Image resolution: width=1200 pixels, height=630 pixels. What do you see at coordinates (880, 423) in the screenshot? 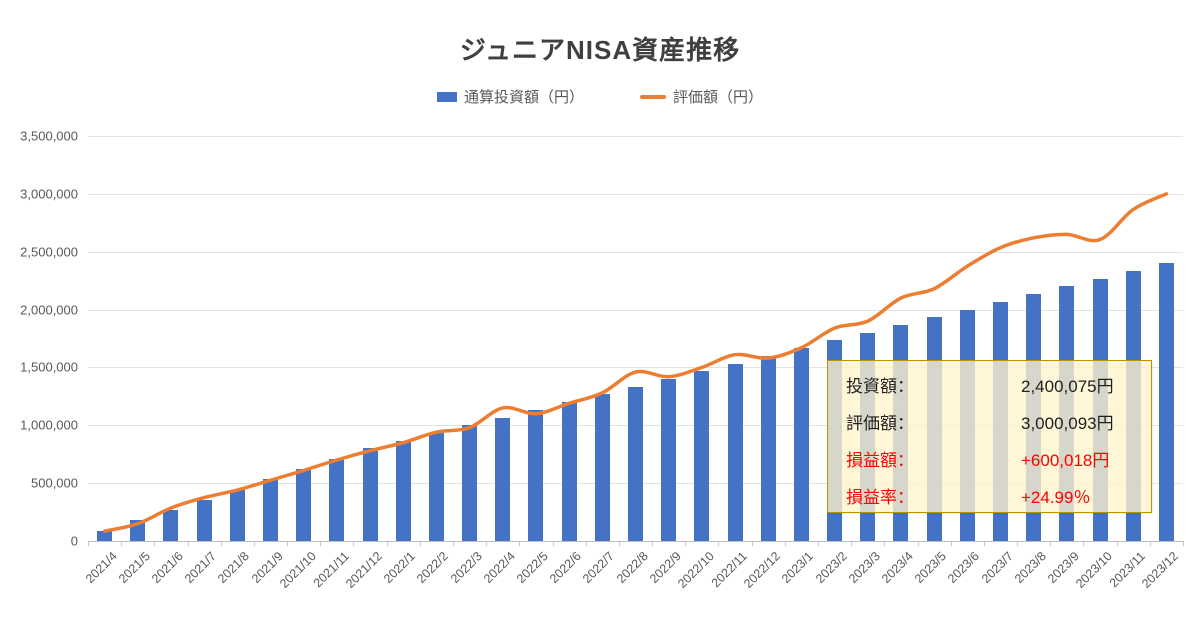
I see `info-row-label: 評価額：` at bounding box center [880, 423].